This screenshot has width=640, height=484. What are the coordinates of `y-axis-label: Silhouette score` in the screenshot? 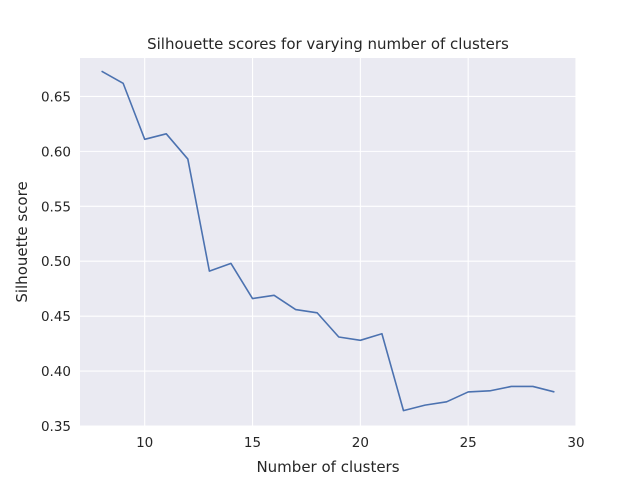 It's located at (22, 241).